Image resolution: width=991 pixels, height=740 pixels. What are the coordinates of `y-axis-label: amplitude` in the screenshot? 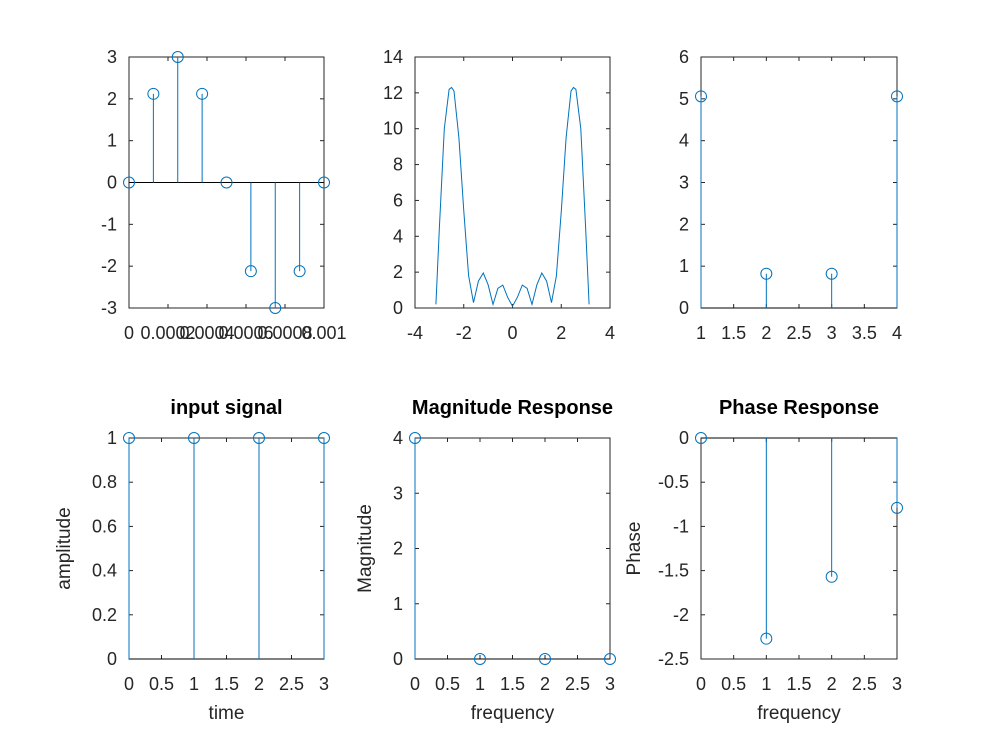 It's located at (64, 548).